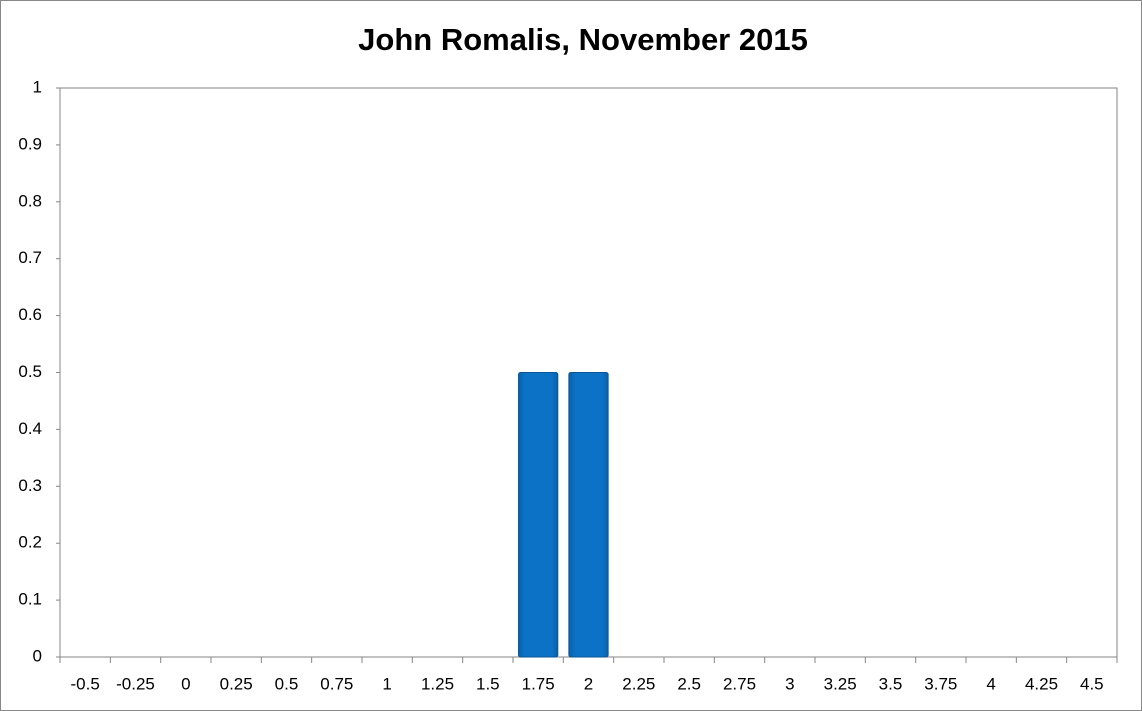  Describe the element at coordinates (990, 683) in the screenshot. I see `x-tick-label: 4` at that location.